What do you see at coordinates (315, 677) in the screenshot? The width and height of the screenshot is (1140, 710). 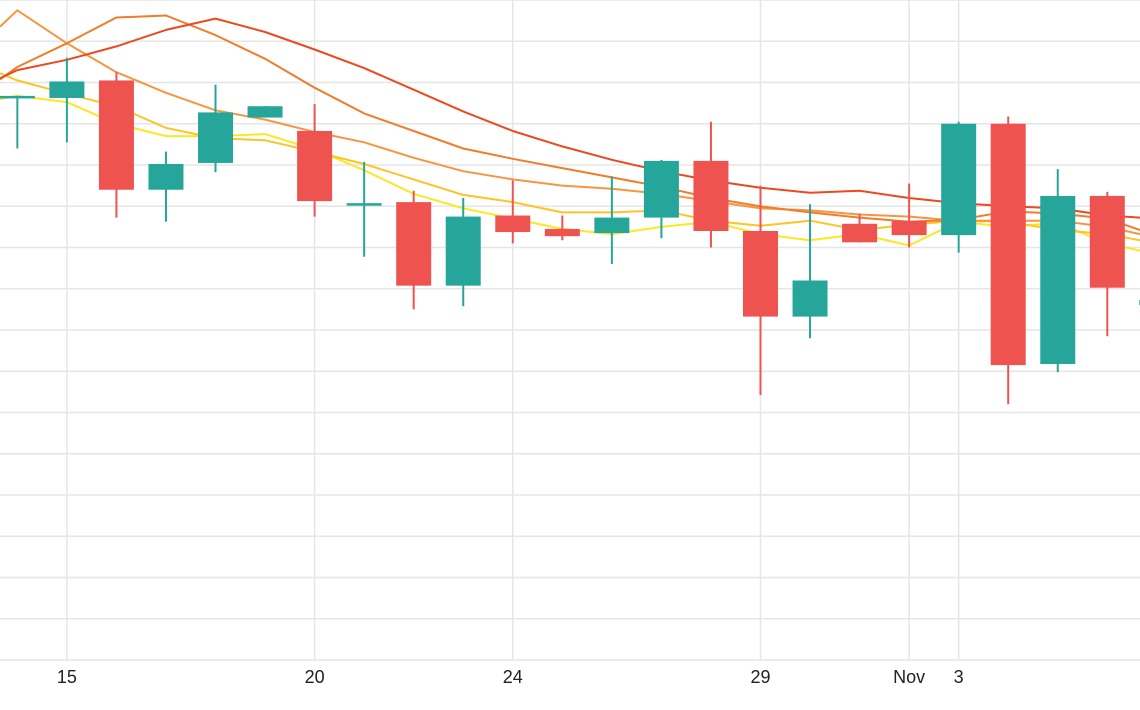 I see `x-tick-label: 20` at bounding box center [315, 677].